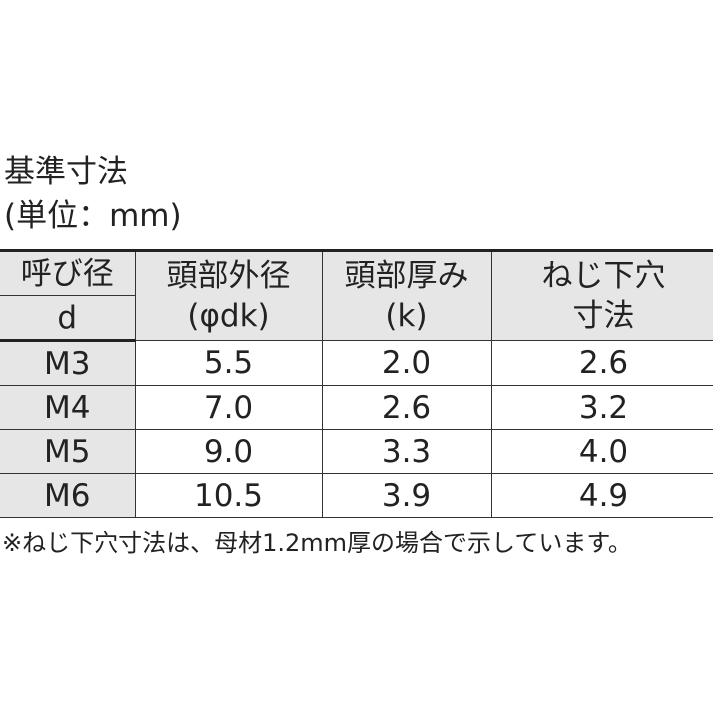 This screenshot has width=713, height=713. What do you see at coordinates (603, 276) in the screenshot?
I see `header-text: ねじ下穴` at bounding box center [603, 276].